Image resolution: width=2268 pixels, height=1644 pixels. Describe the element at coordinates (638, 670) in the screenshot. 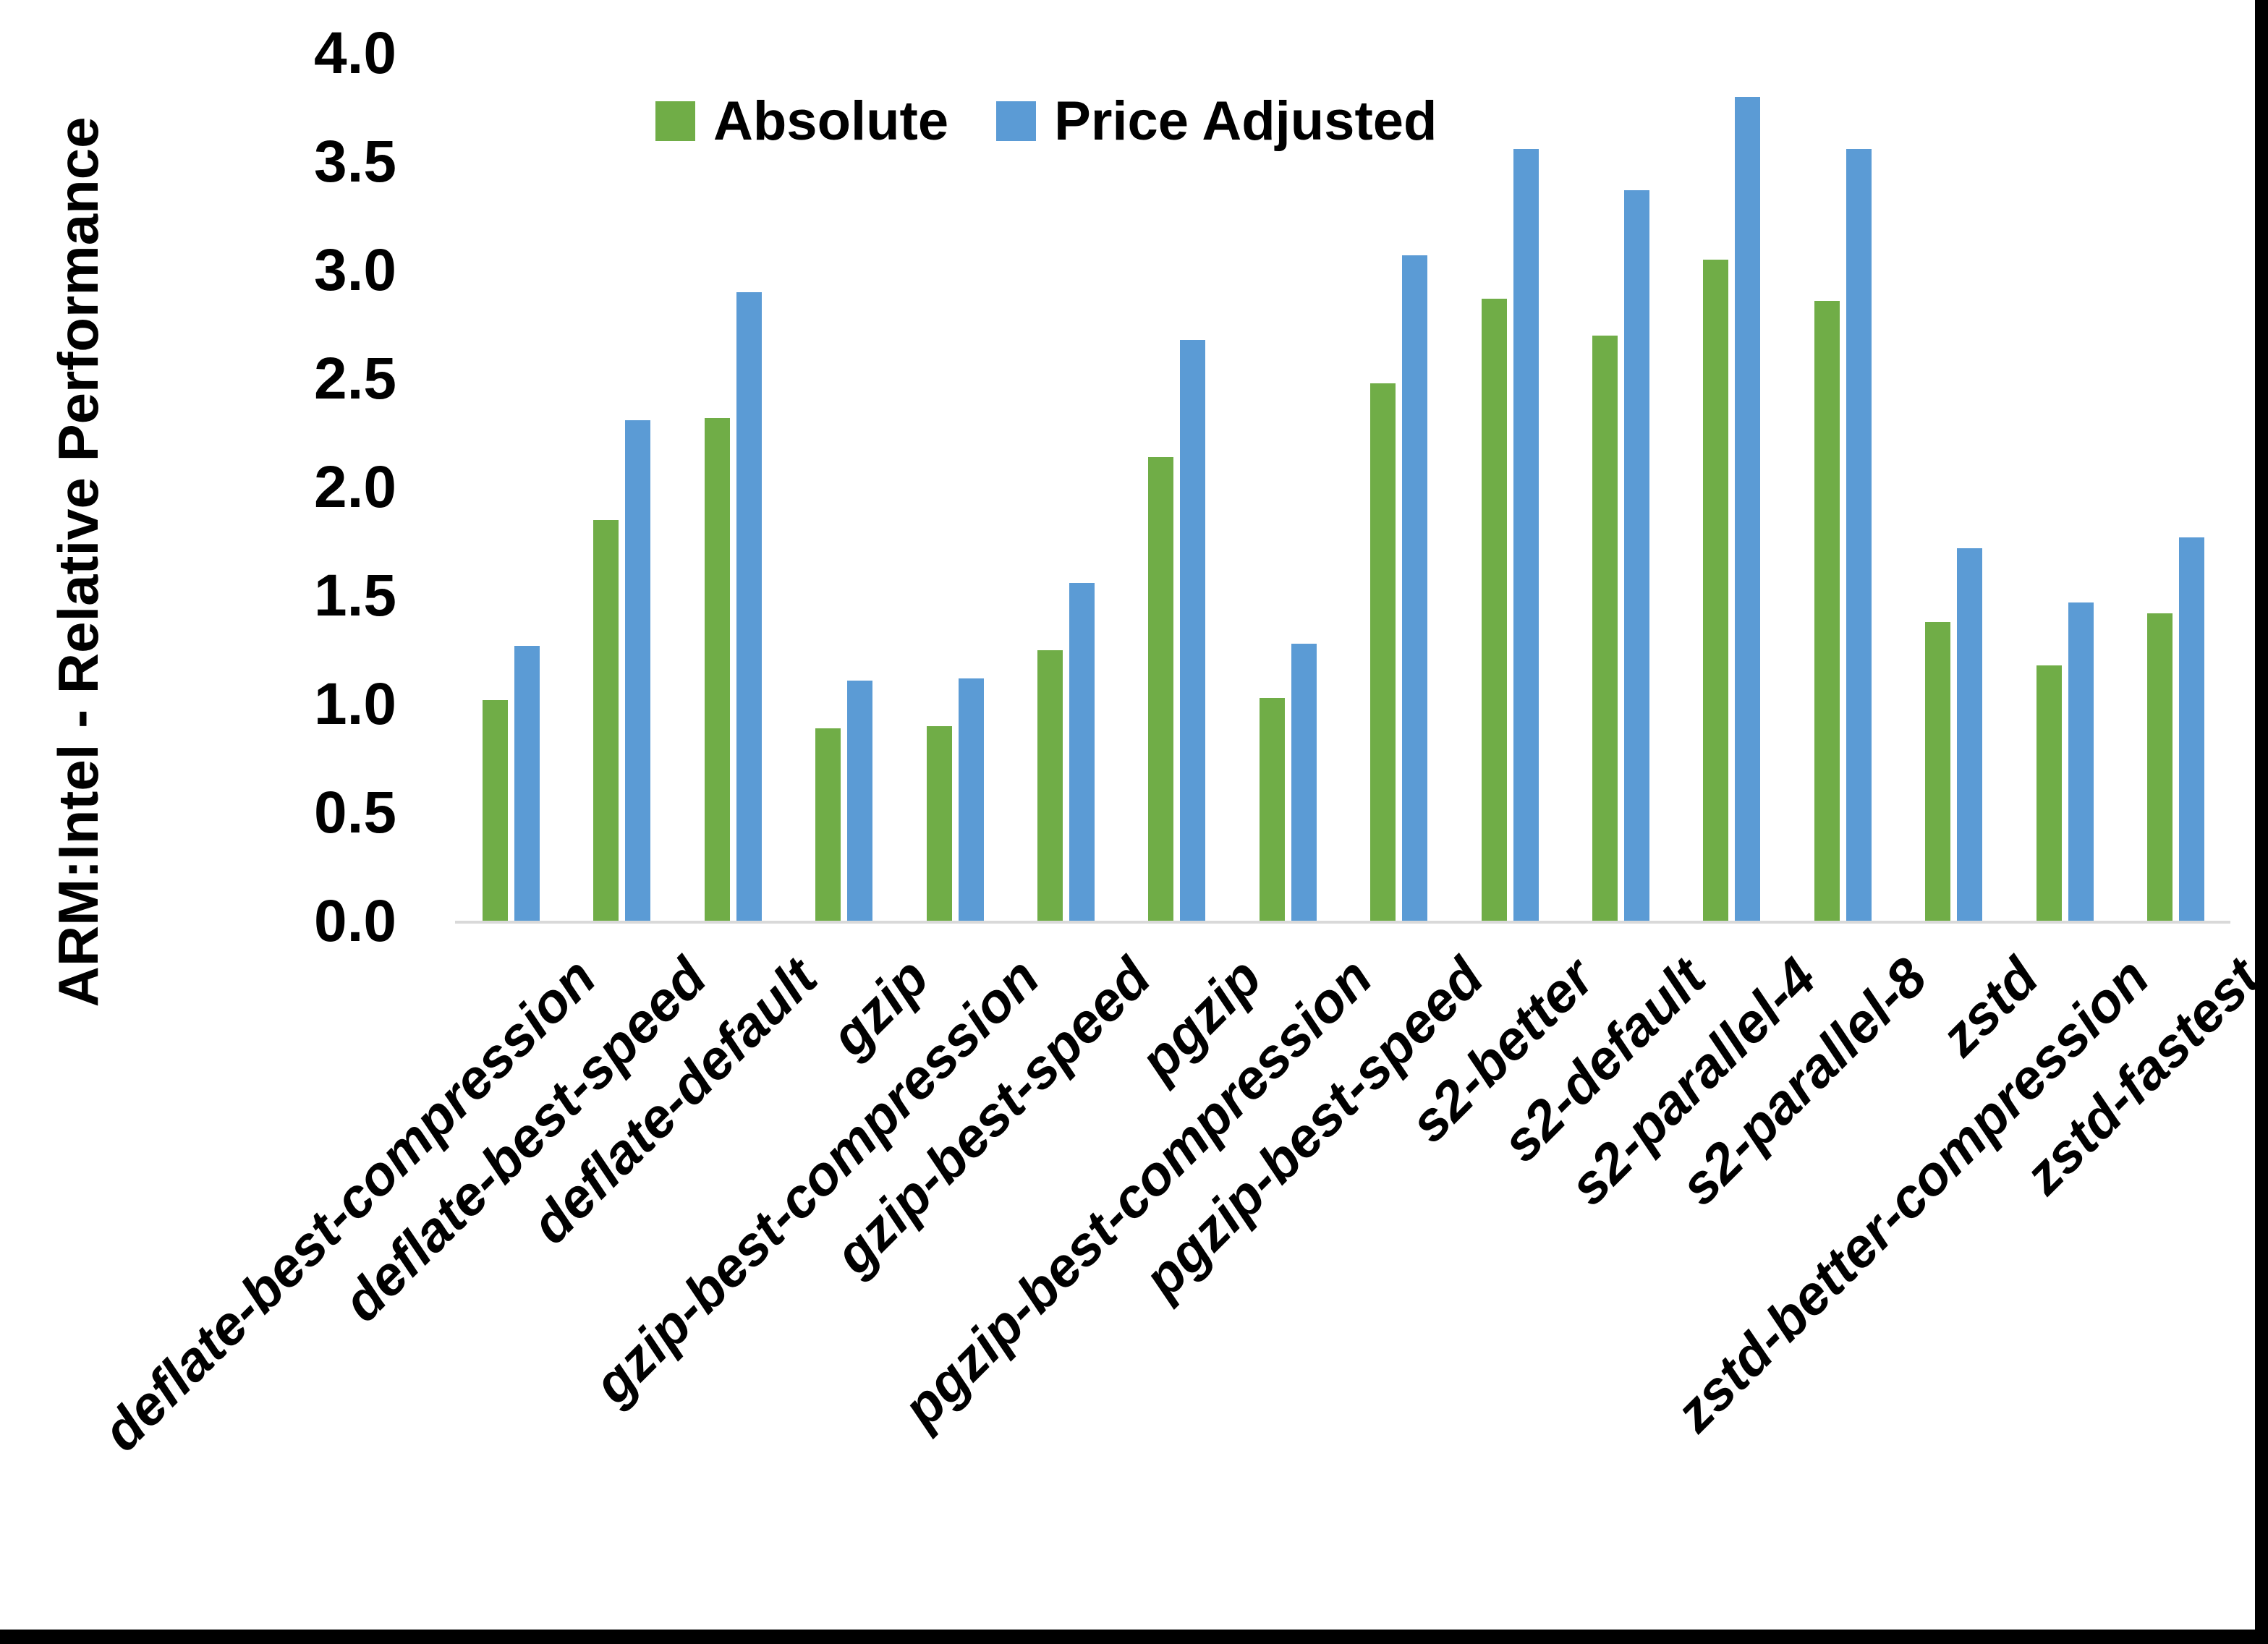

I see `bar-price-adjusted-deflate-best-speed` at that location.